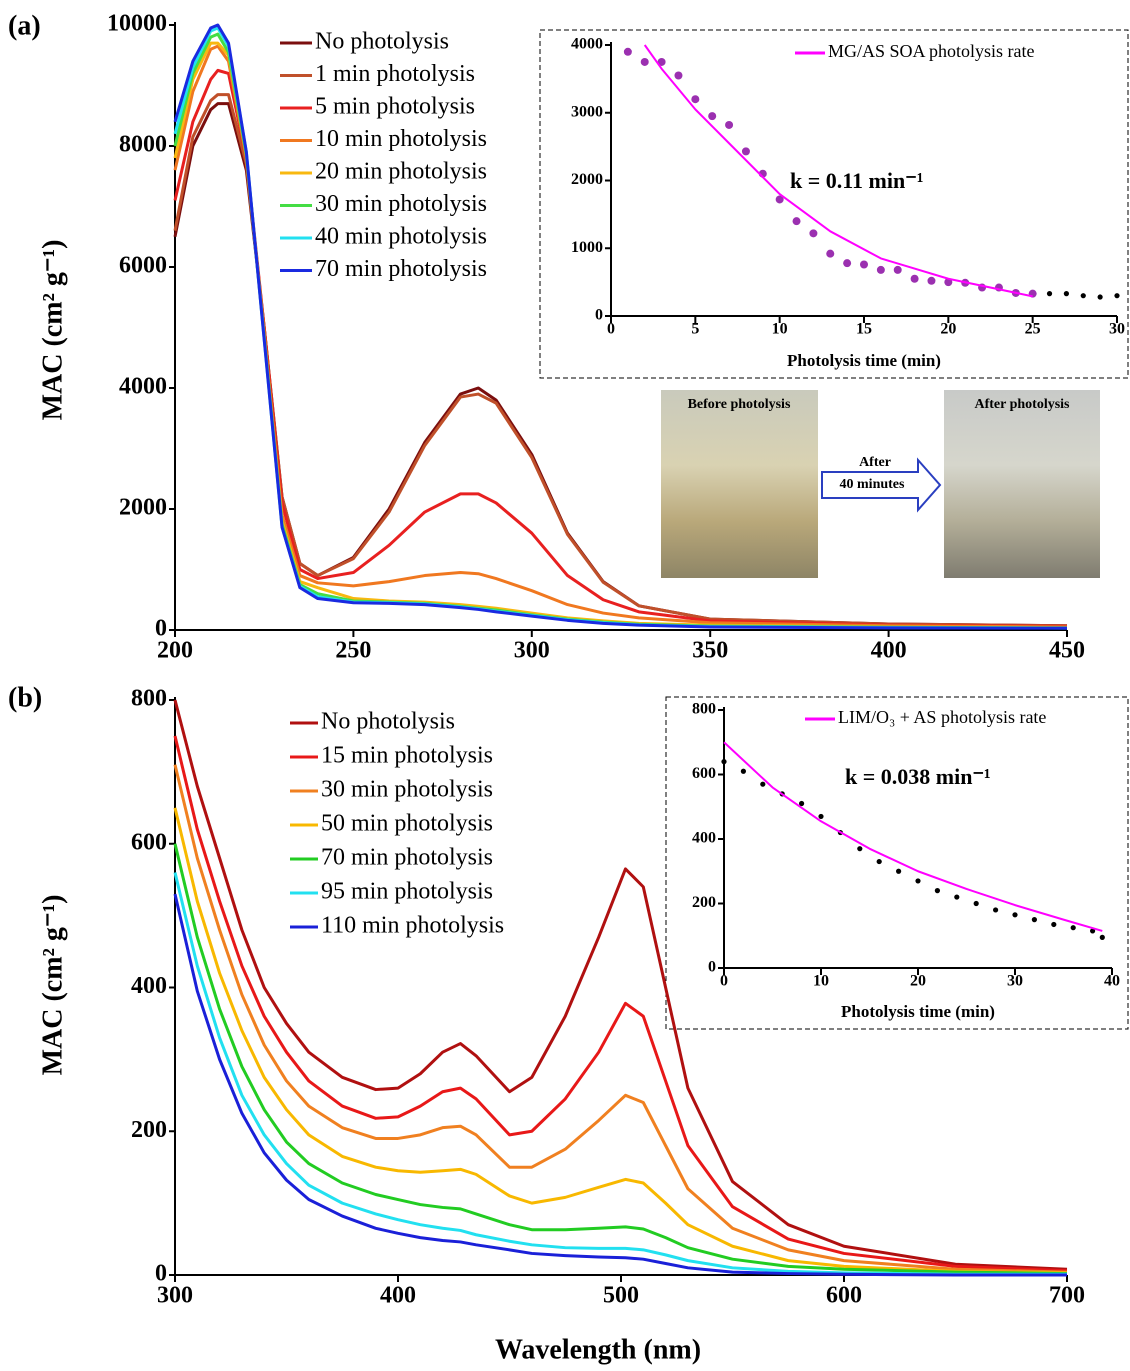 This screenshot has height=1371, width=1130. What do you see at coordinates (942, 717) in the screenshot?
I see `legend-label: LIM/O₃ + AS photolysis rate` at bounding box center [942, 717].